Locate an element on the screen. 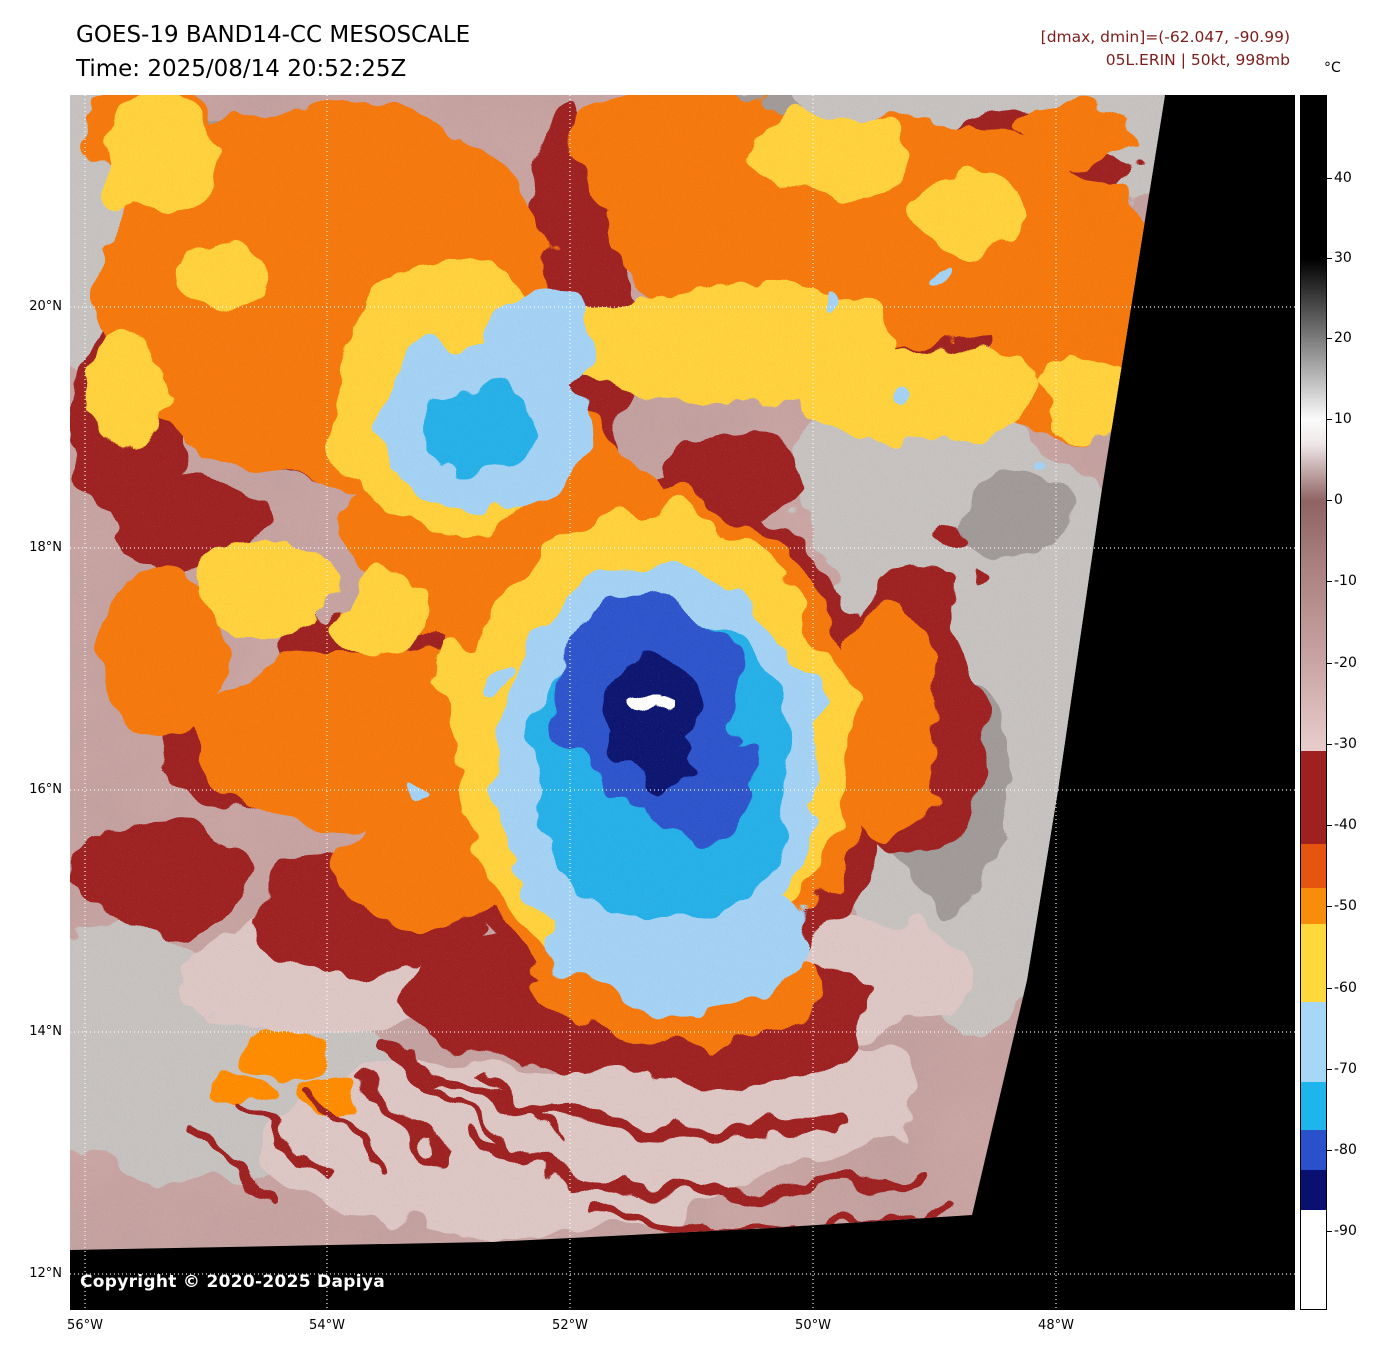 The image size is (1390, 1359). lon-label-48w: 48°W is located at coordinates (1056, 1325).